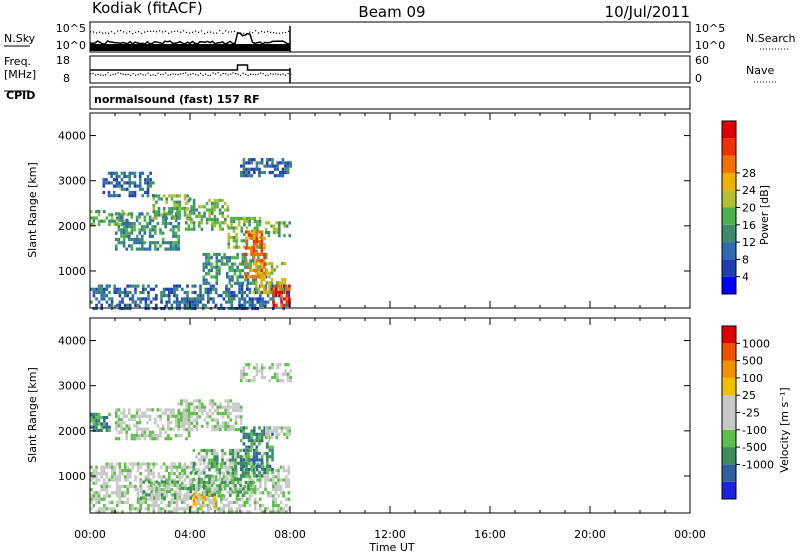 Image resolution: width=800 pixels, height=554 pixels. What do you see at coordinates (702, 60) in the screenshot?
I see `nave-tick-top: 60` at bounding box center [702, 60].